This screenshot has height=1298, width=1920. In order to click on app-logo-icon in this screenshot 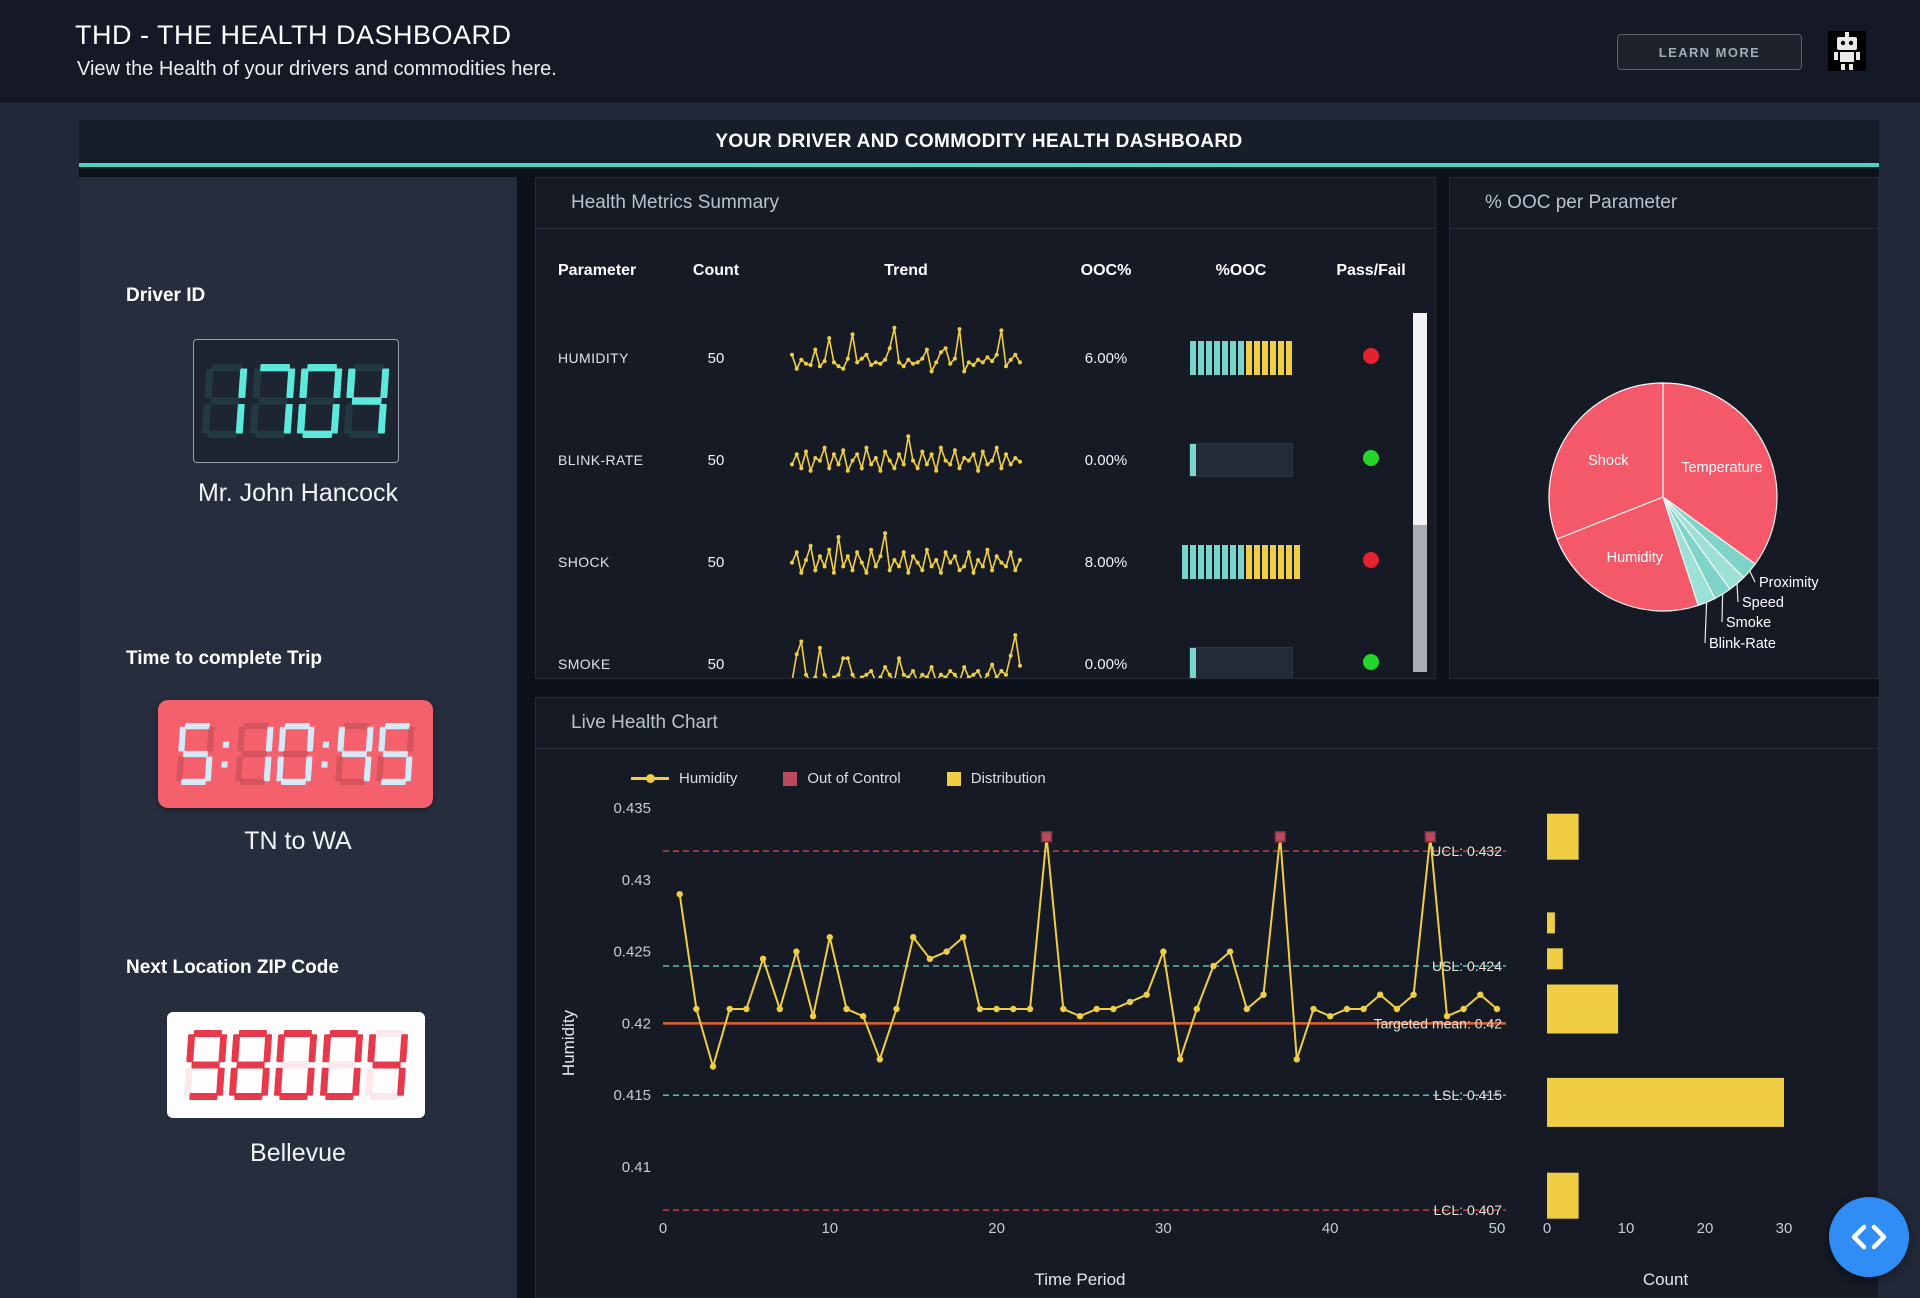, I will do `click(1847, 51)`.